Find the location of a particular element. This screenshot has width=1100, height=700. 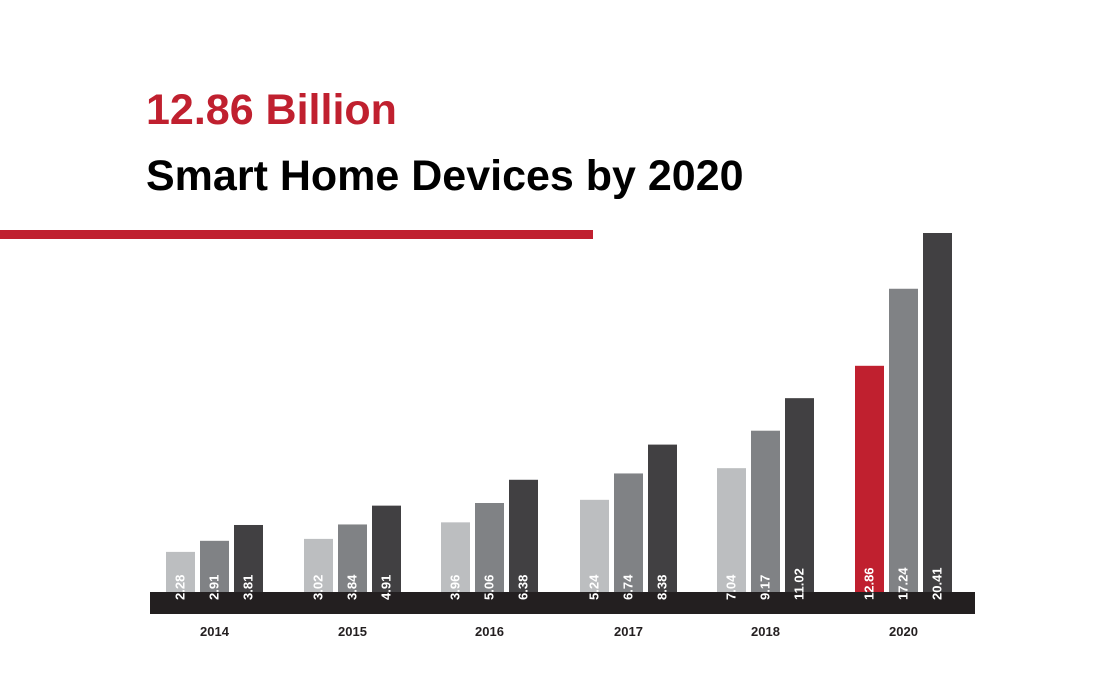

x-tick-label-2017: 2017 is located at coordinates (628, 631).